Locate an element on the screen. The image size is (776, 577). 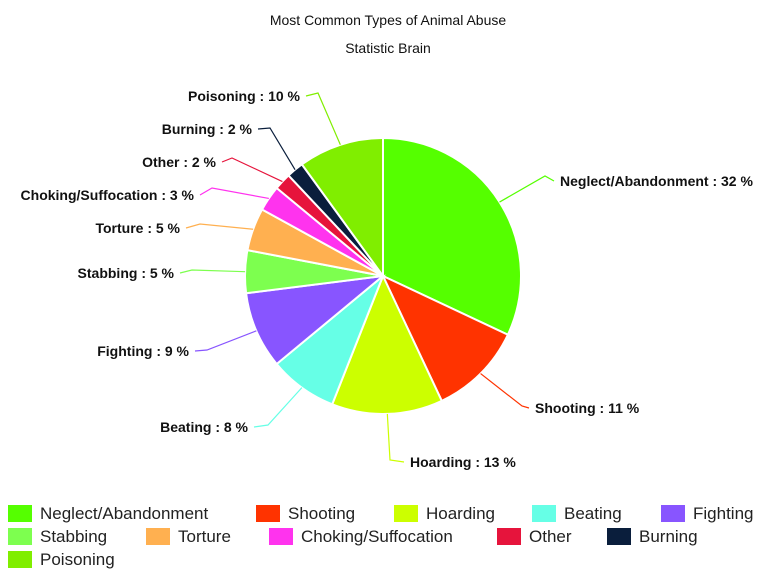
chart-subtitle: Statistic Brain is located at coordinates (388, 48).